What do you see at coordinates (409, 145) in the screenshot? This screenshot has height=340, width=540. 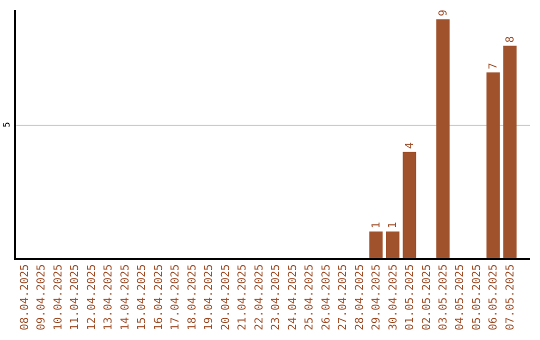 I see `data-label: 4` at bounding box center [409, 145].